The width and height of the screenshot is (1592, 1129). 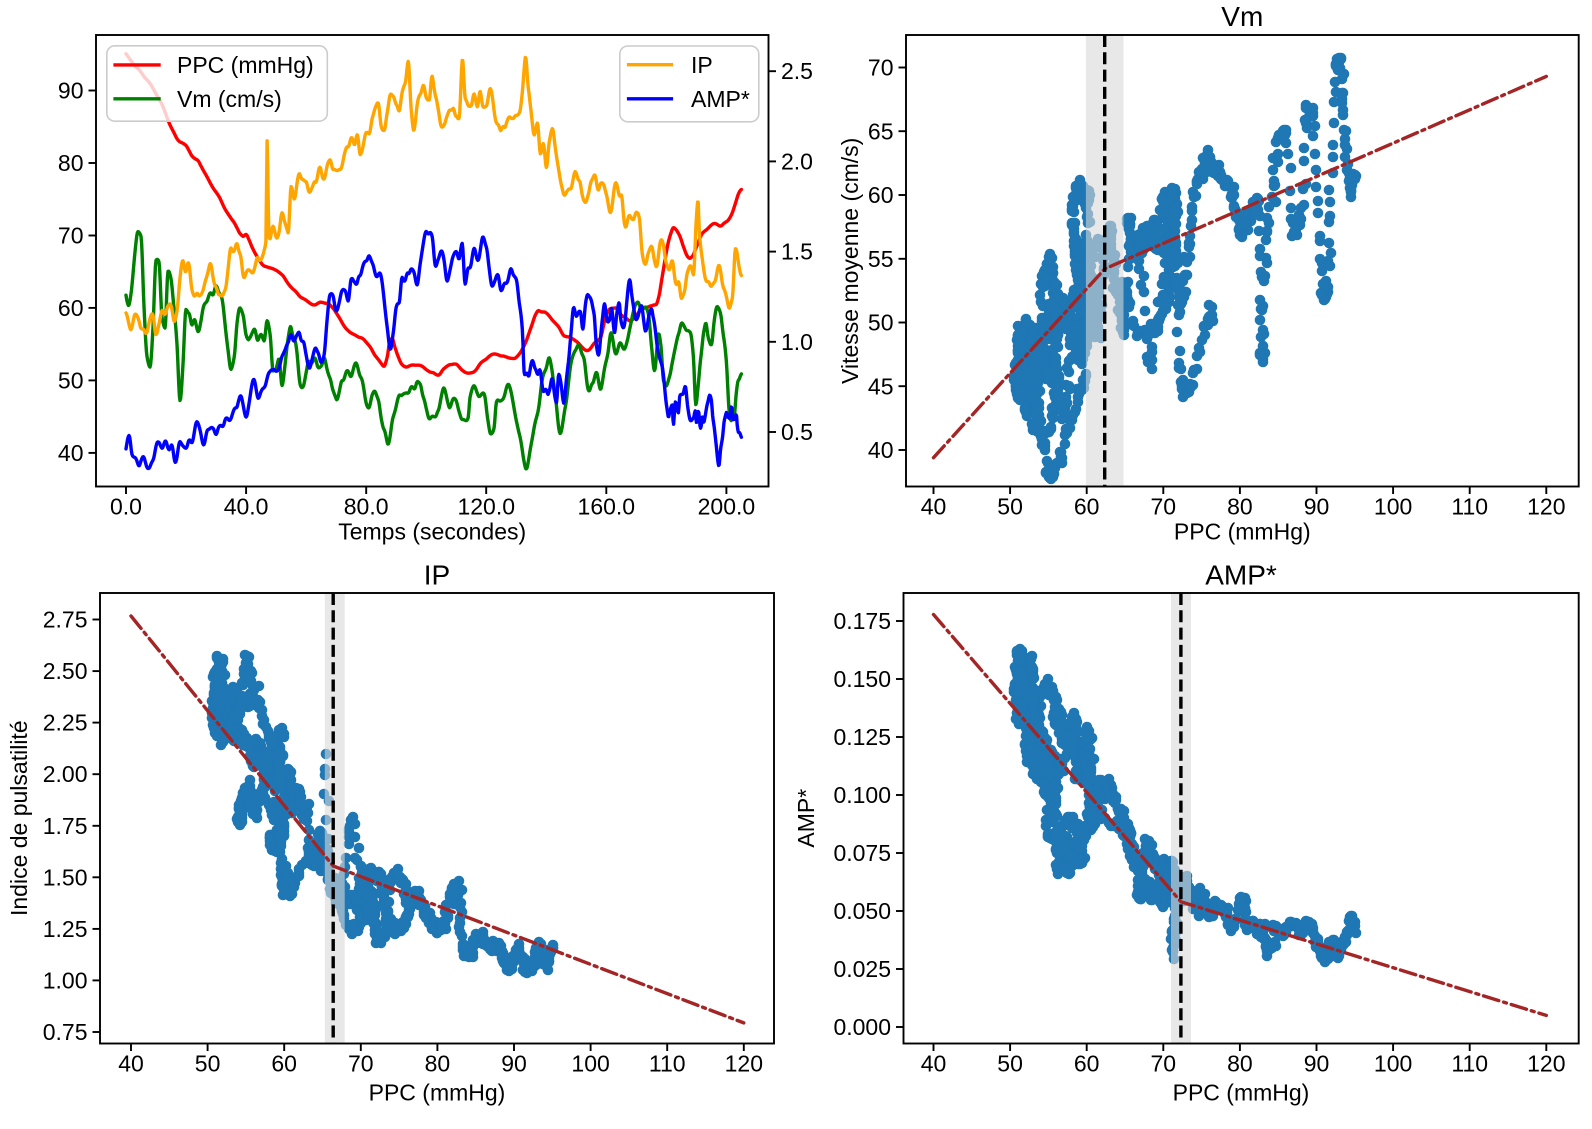 I want to click on svg-text: 65, so click(x=881, y=131).